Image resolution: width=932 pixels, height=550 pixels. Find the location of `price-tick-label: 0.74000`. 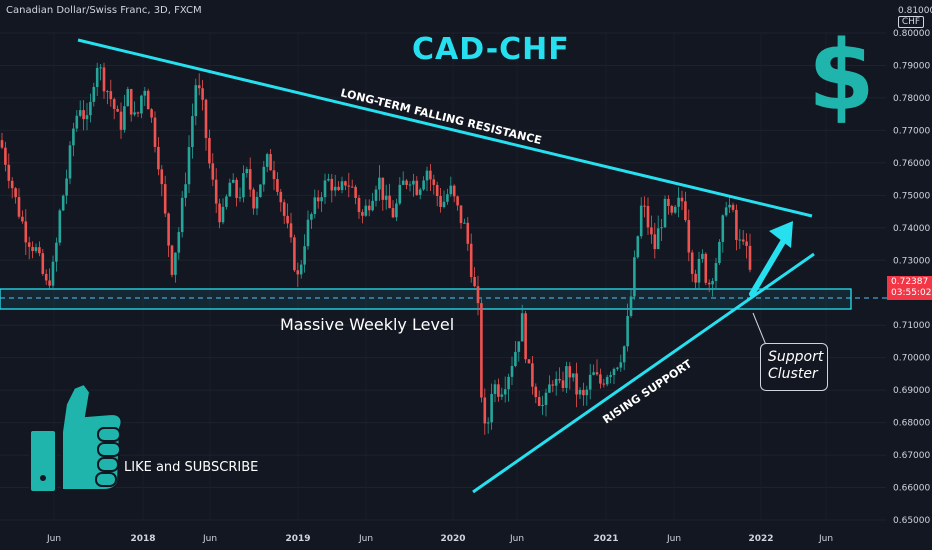

price-tick-label: 0.74000 is located at coordinates (911, 229).